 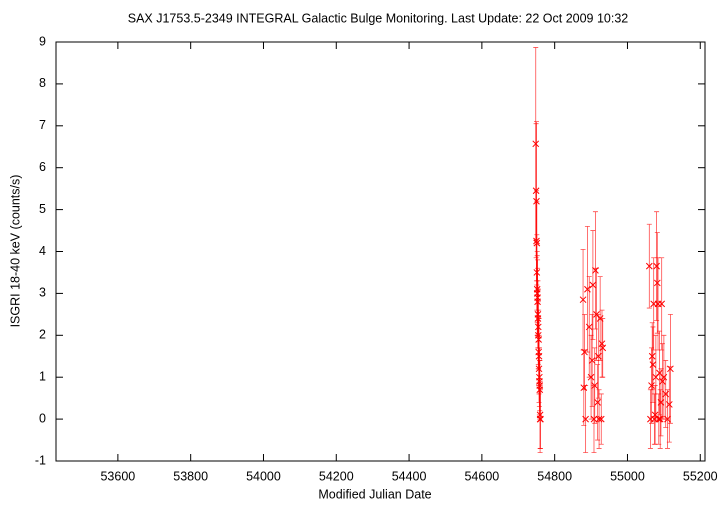 I want to click on x-tick-label: 54000, so click(x=263, y=476).